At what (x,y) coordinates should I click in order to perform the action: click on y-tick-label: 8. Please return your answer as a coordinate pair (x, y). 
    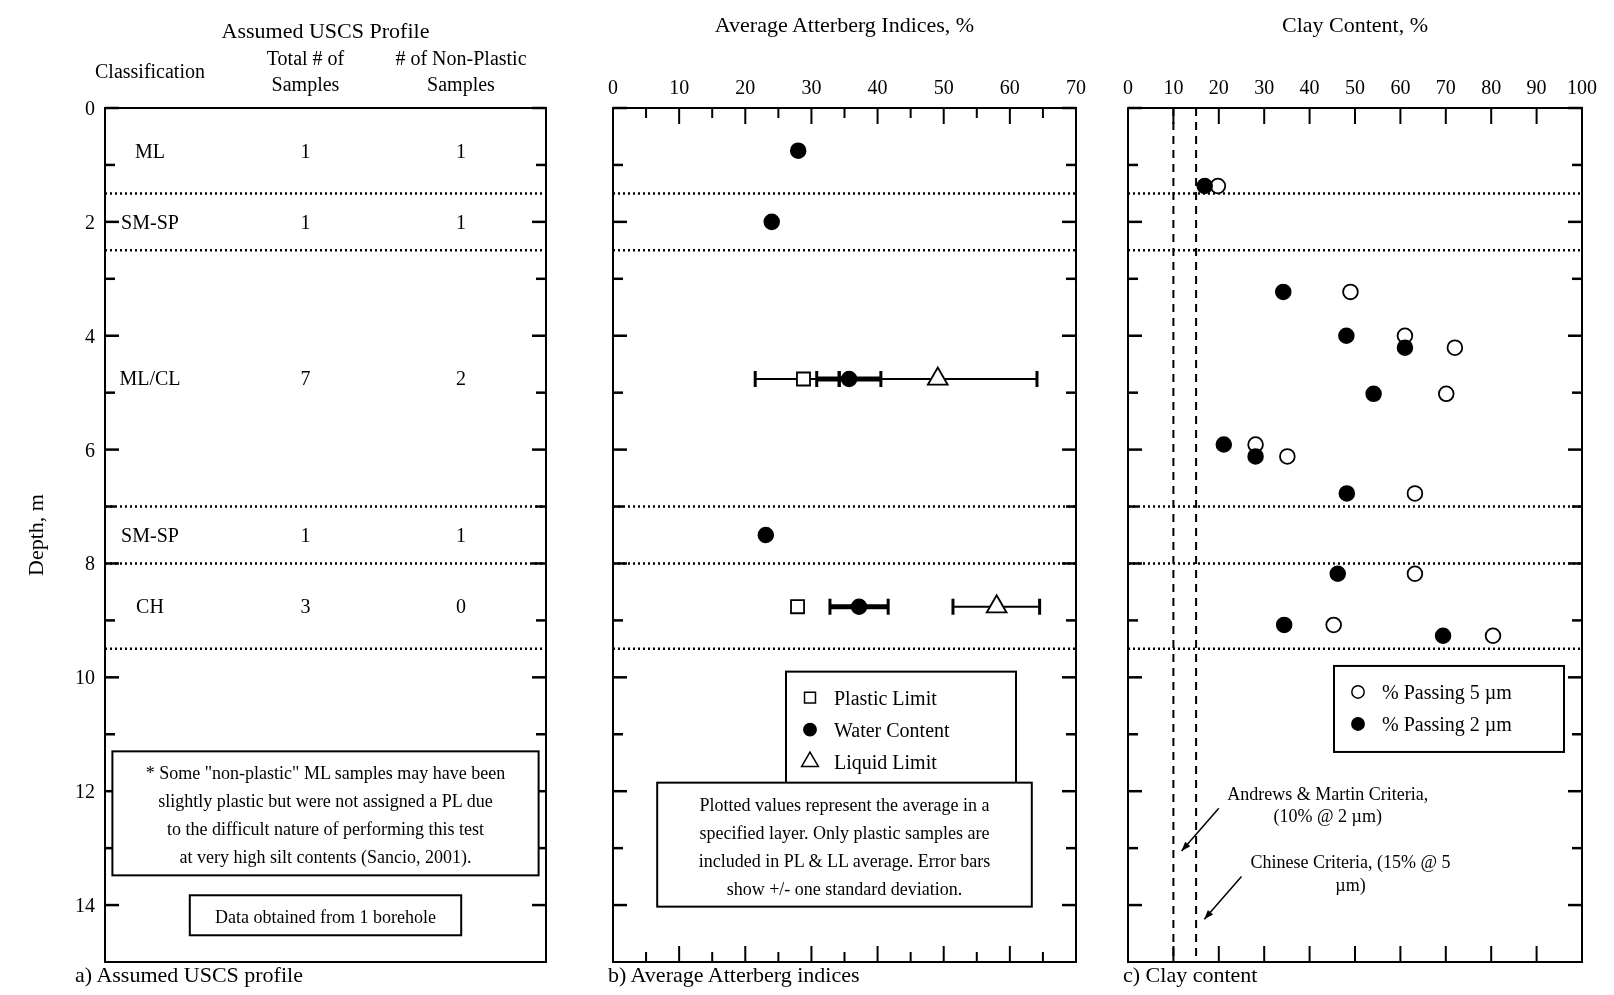
    Looking at the image, I should click on (90, 563).